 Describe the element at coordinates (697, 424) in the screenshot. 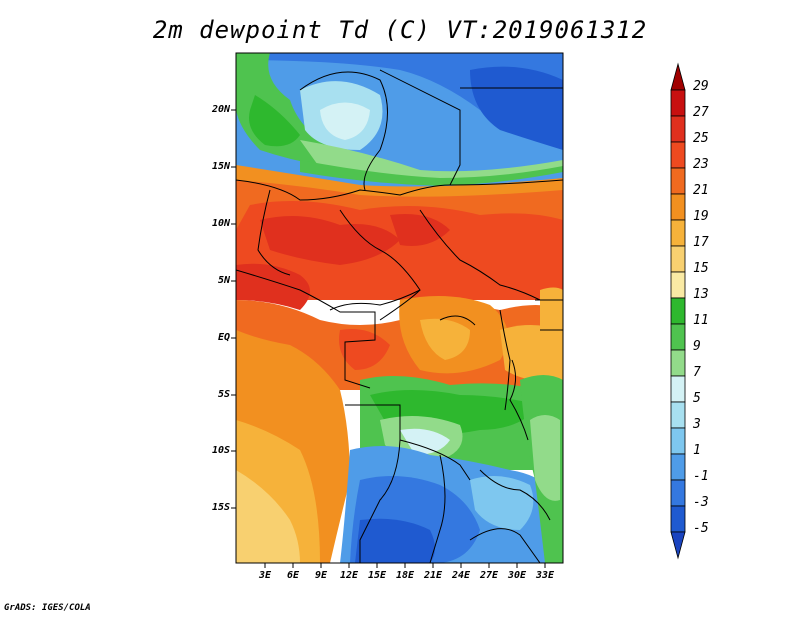

I see `colorbar-label-3: 3` at that location.